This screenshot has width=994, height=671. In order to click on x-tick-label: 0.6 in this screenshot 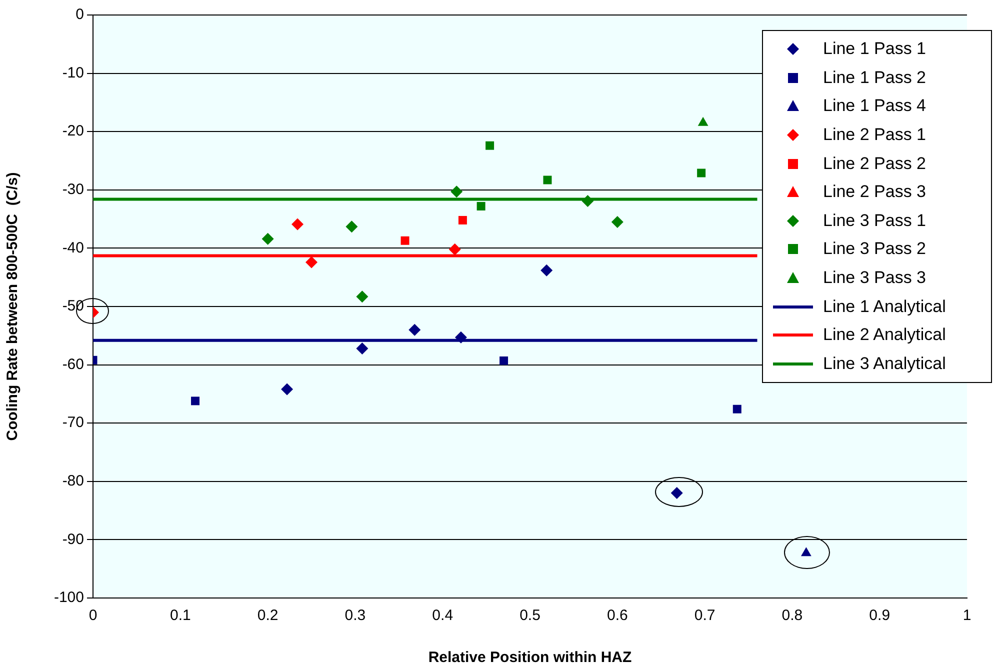, I will do `click(617, 615)`.